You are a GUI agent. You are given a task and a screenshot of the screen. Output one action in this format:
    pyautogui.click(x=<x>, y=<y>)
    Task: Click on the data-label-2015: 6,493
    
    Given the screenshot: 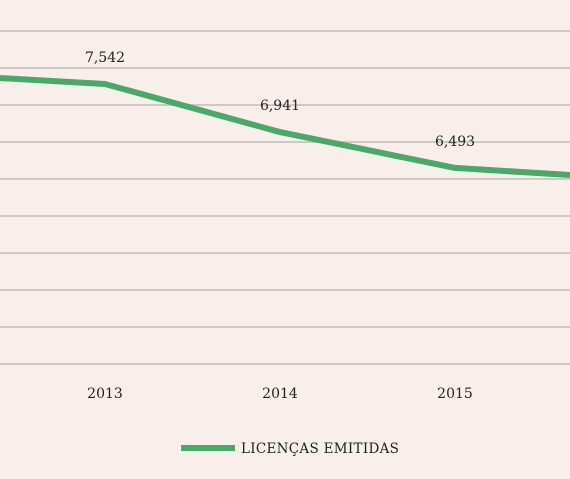 What is the action you would take?
    pyautogui.click(x=455, y=142)
    